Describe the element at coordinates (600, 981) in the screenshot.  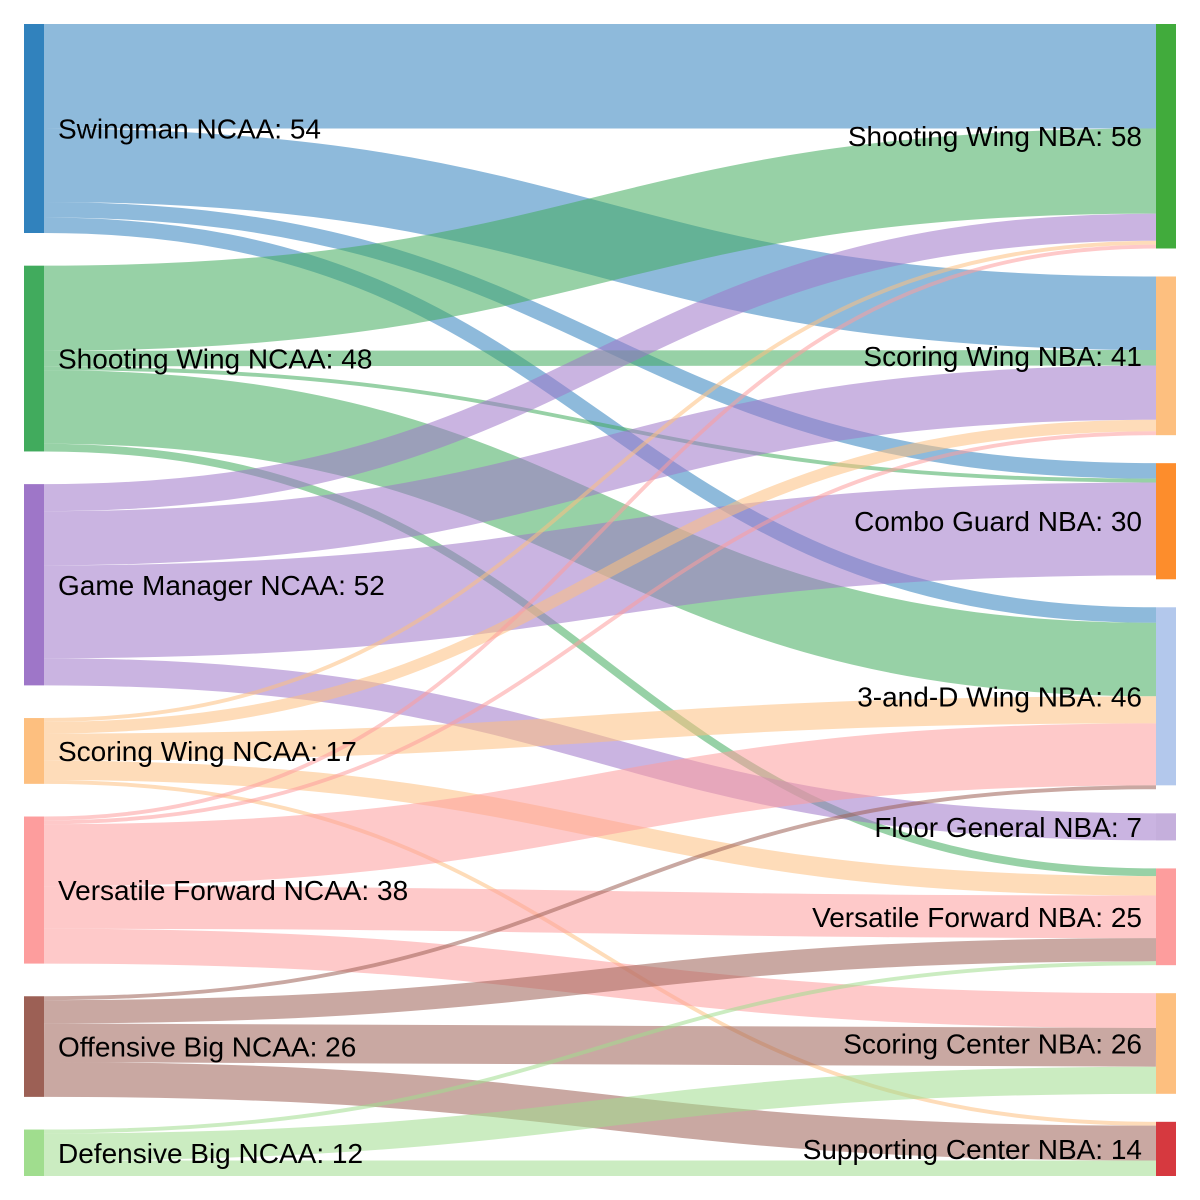
I see `link-offbig-to-t_vers` at that location.